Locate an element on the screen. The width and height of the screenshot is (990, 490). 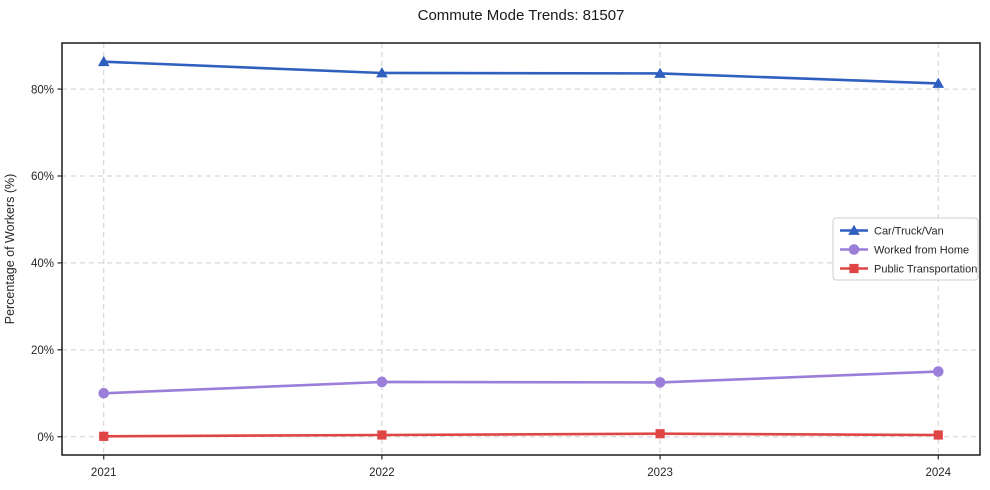
legend-square-marker-icon is located at coordinates (854, 268).